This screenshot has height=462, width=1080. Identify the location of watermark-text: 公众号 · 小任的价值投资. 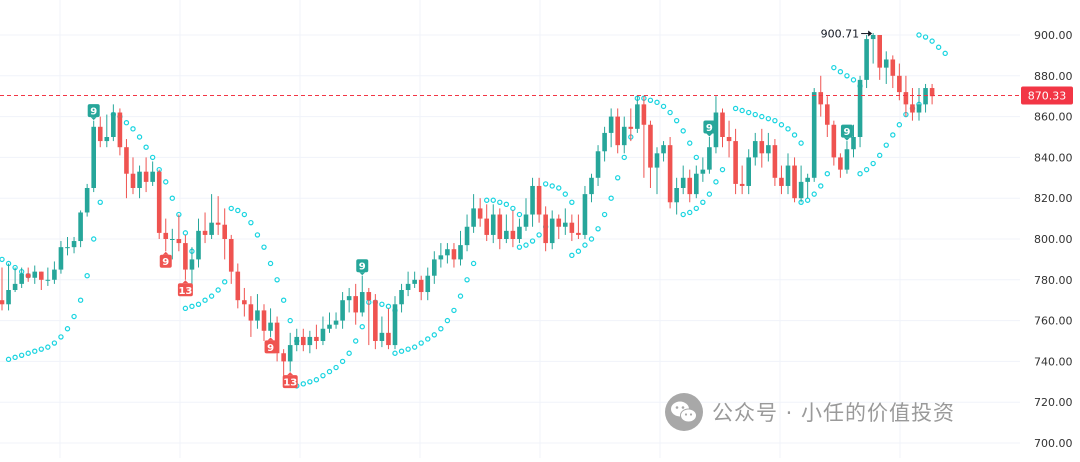
(834, 413).